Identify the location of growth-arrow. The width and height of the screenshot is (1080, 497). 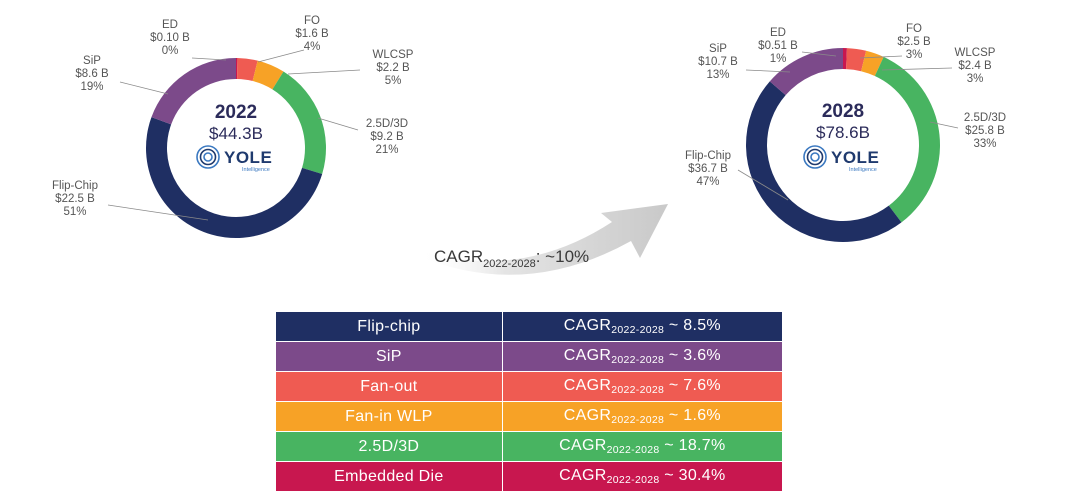
(543, 239).